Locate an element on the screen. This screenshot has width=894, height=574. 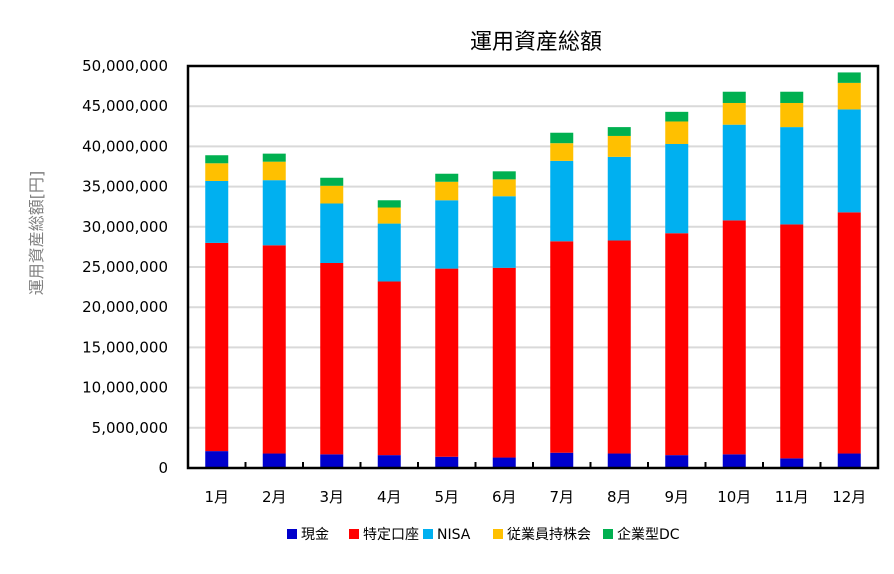
legend-label: 現金 is located at coordinates (315, 535).